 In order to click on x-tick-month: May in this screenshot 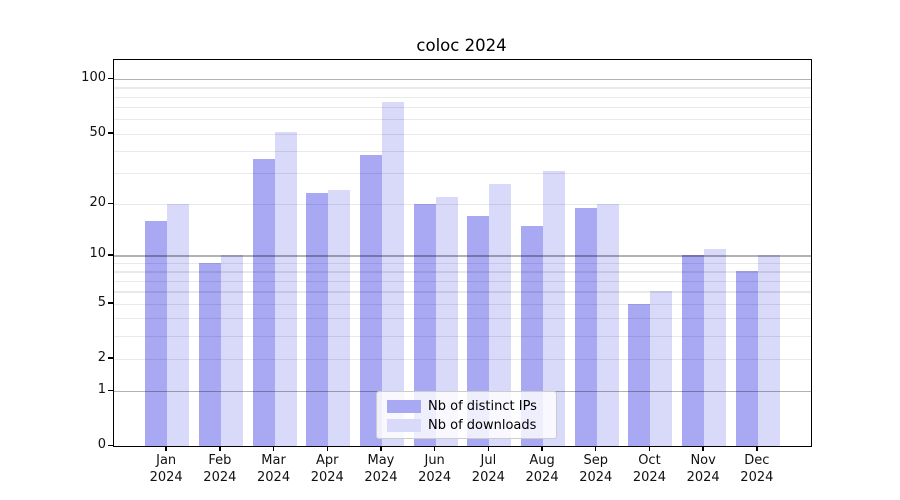, I will do `click(381, 460)`.